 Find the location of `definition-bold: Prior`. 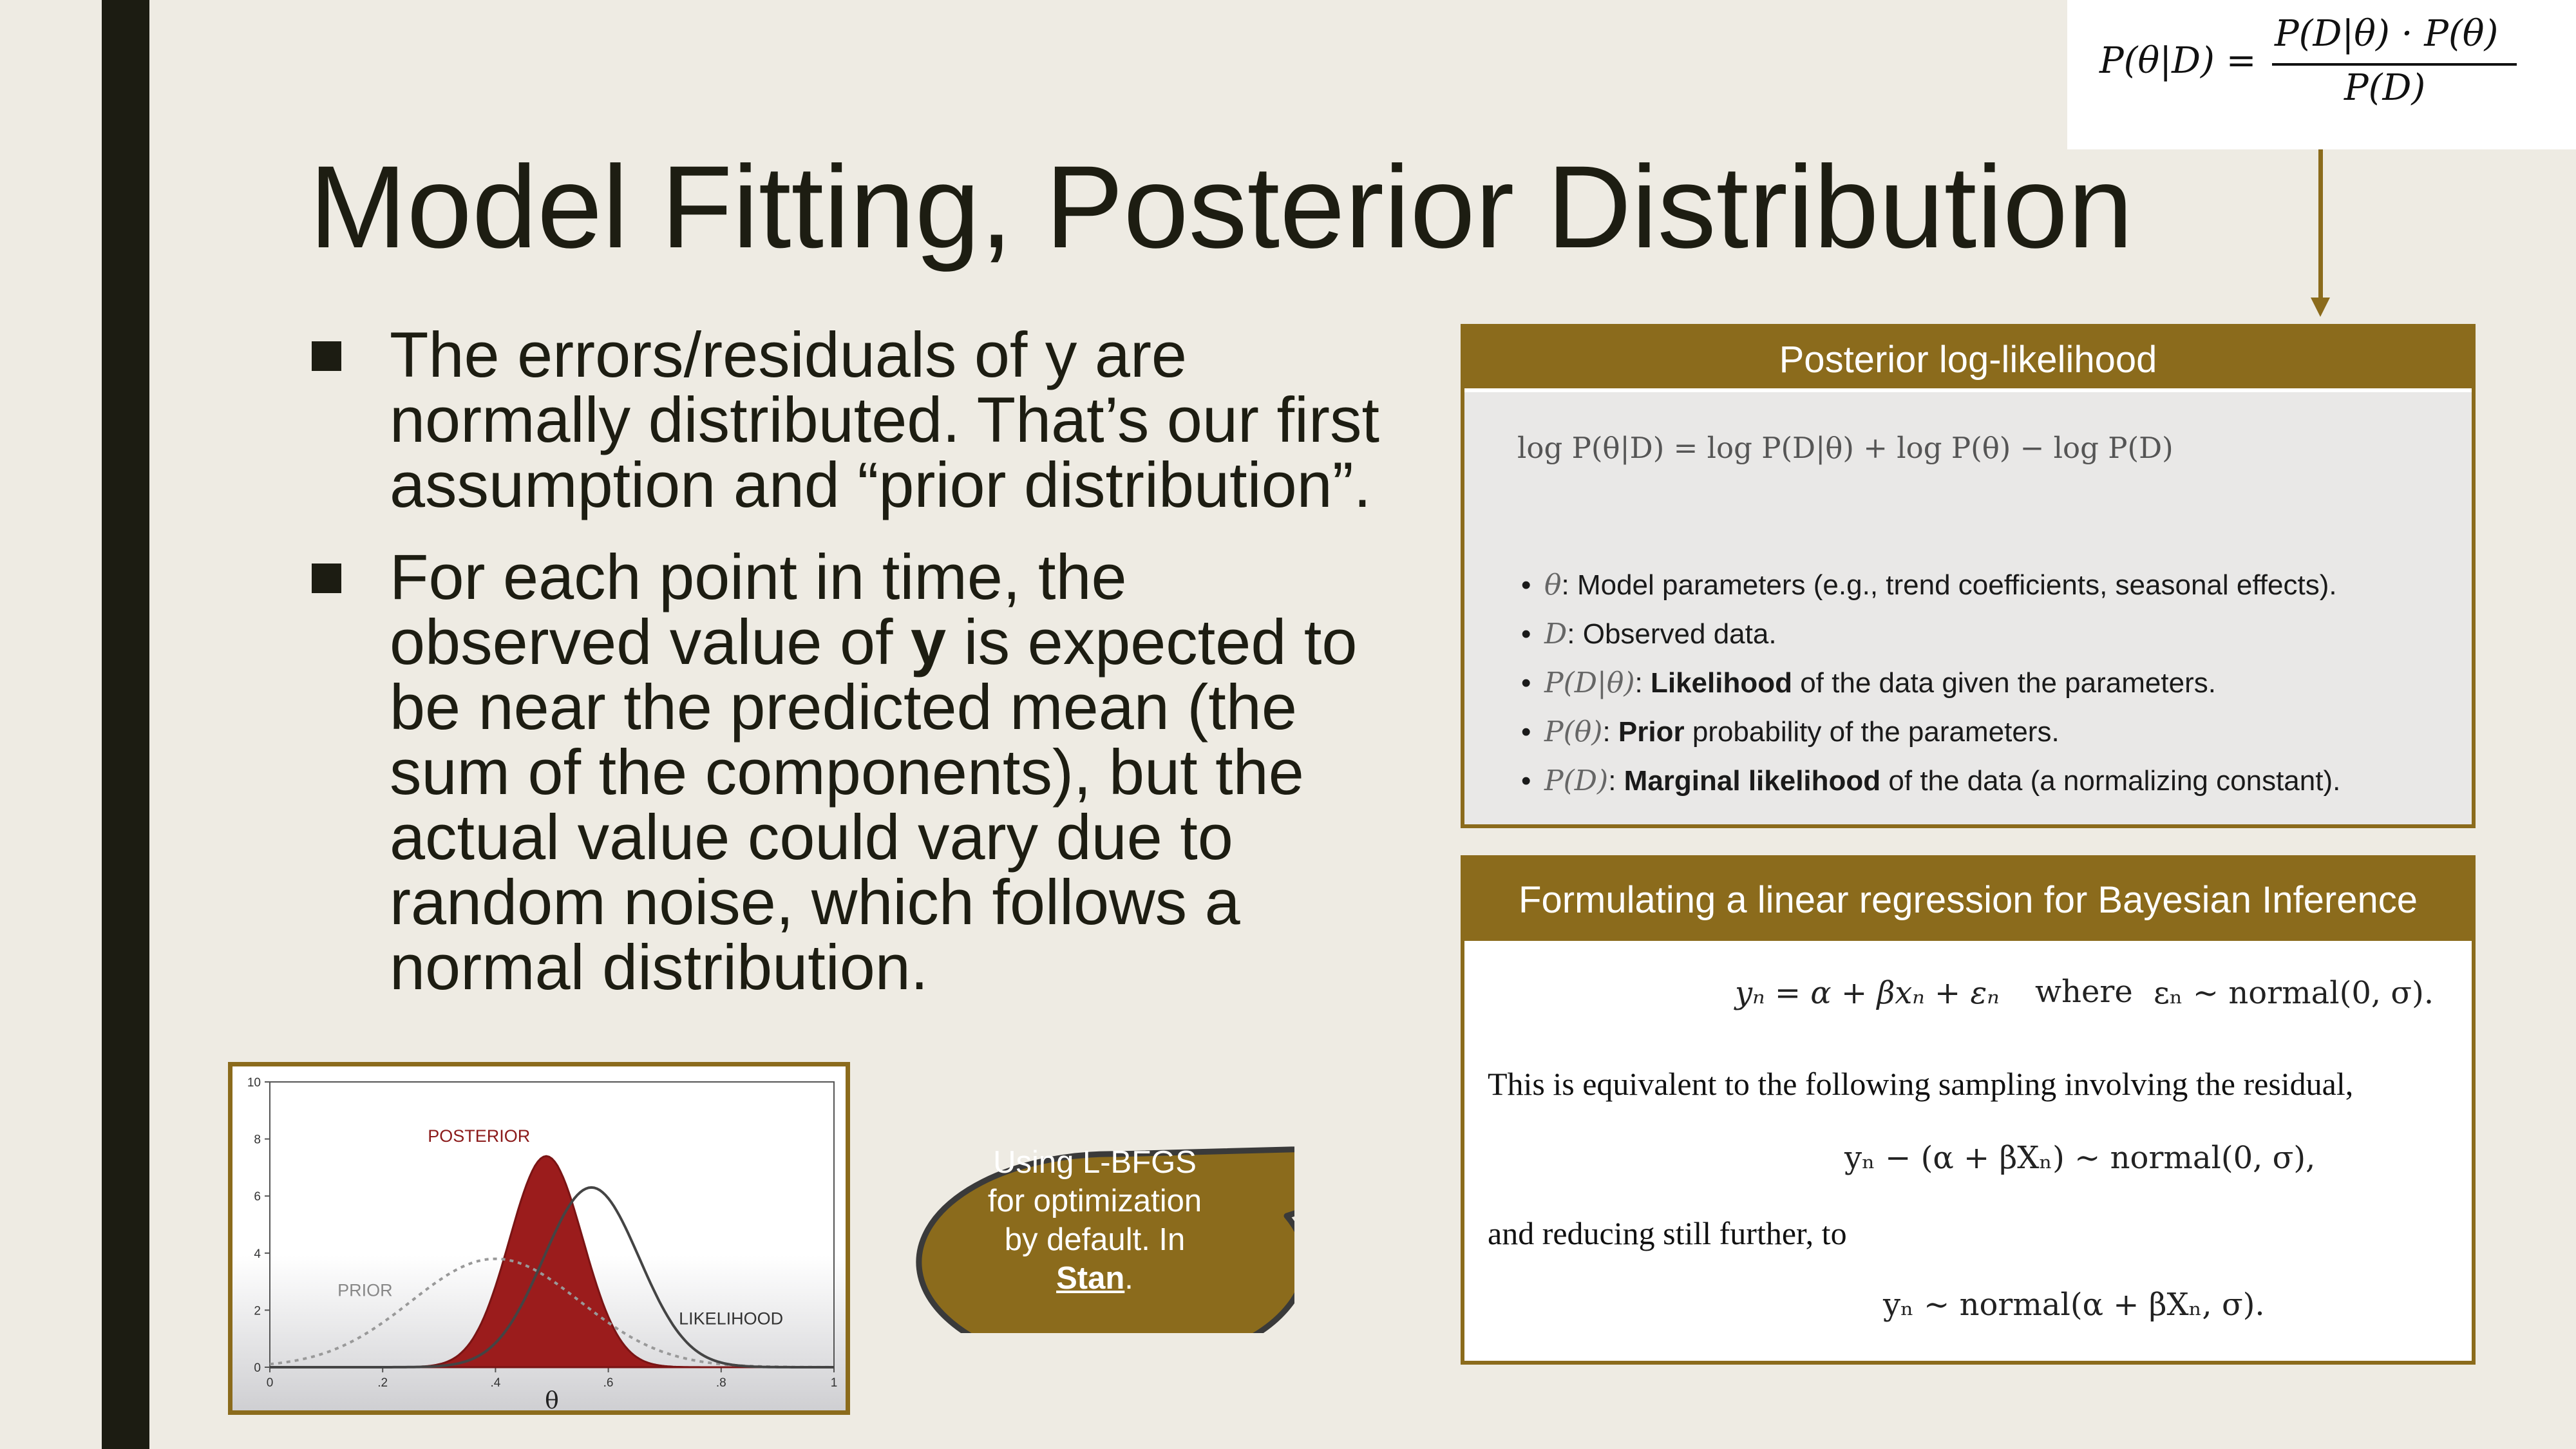

definition-bold: Prior is located at coordinates (1651, 732).